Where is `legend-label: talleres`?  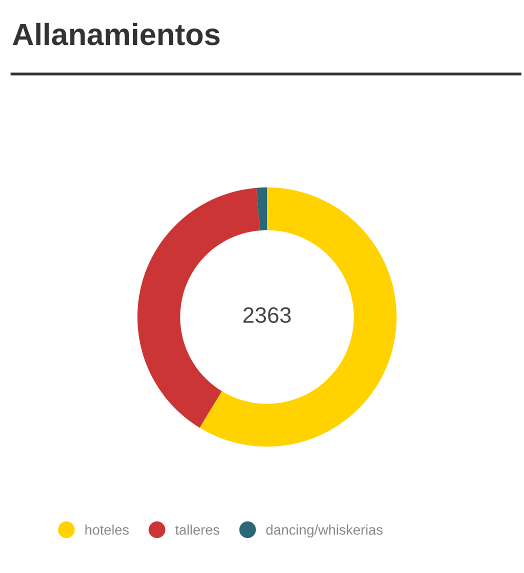
legend-label: talleres is located at coordinates (197, 529).